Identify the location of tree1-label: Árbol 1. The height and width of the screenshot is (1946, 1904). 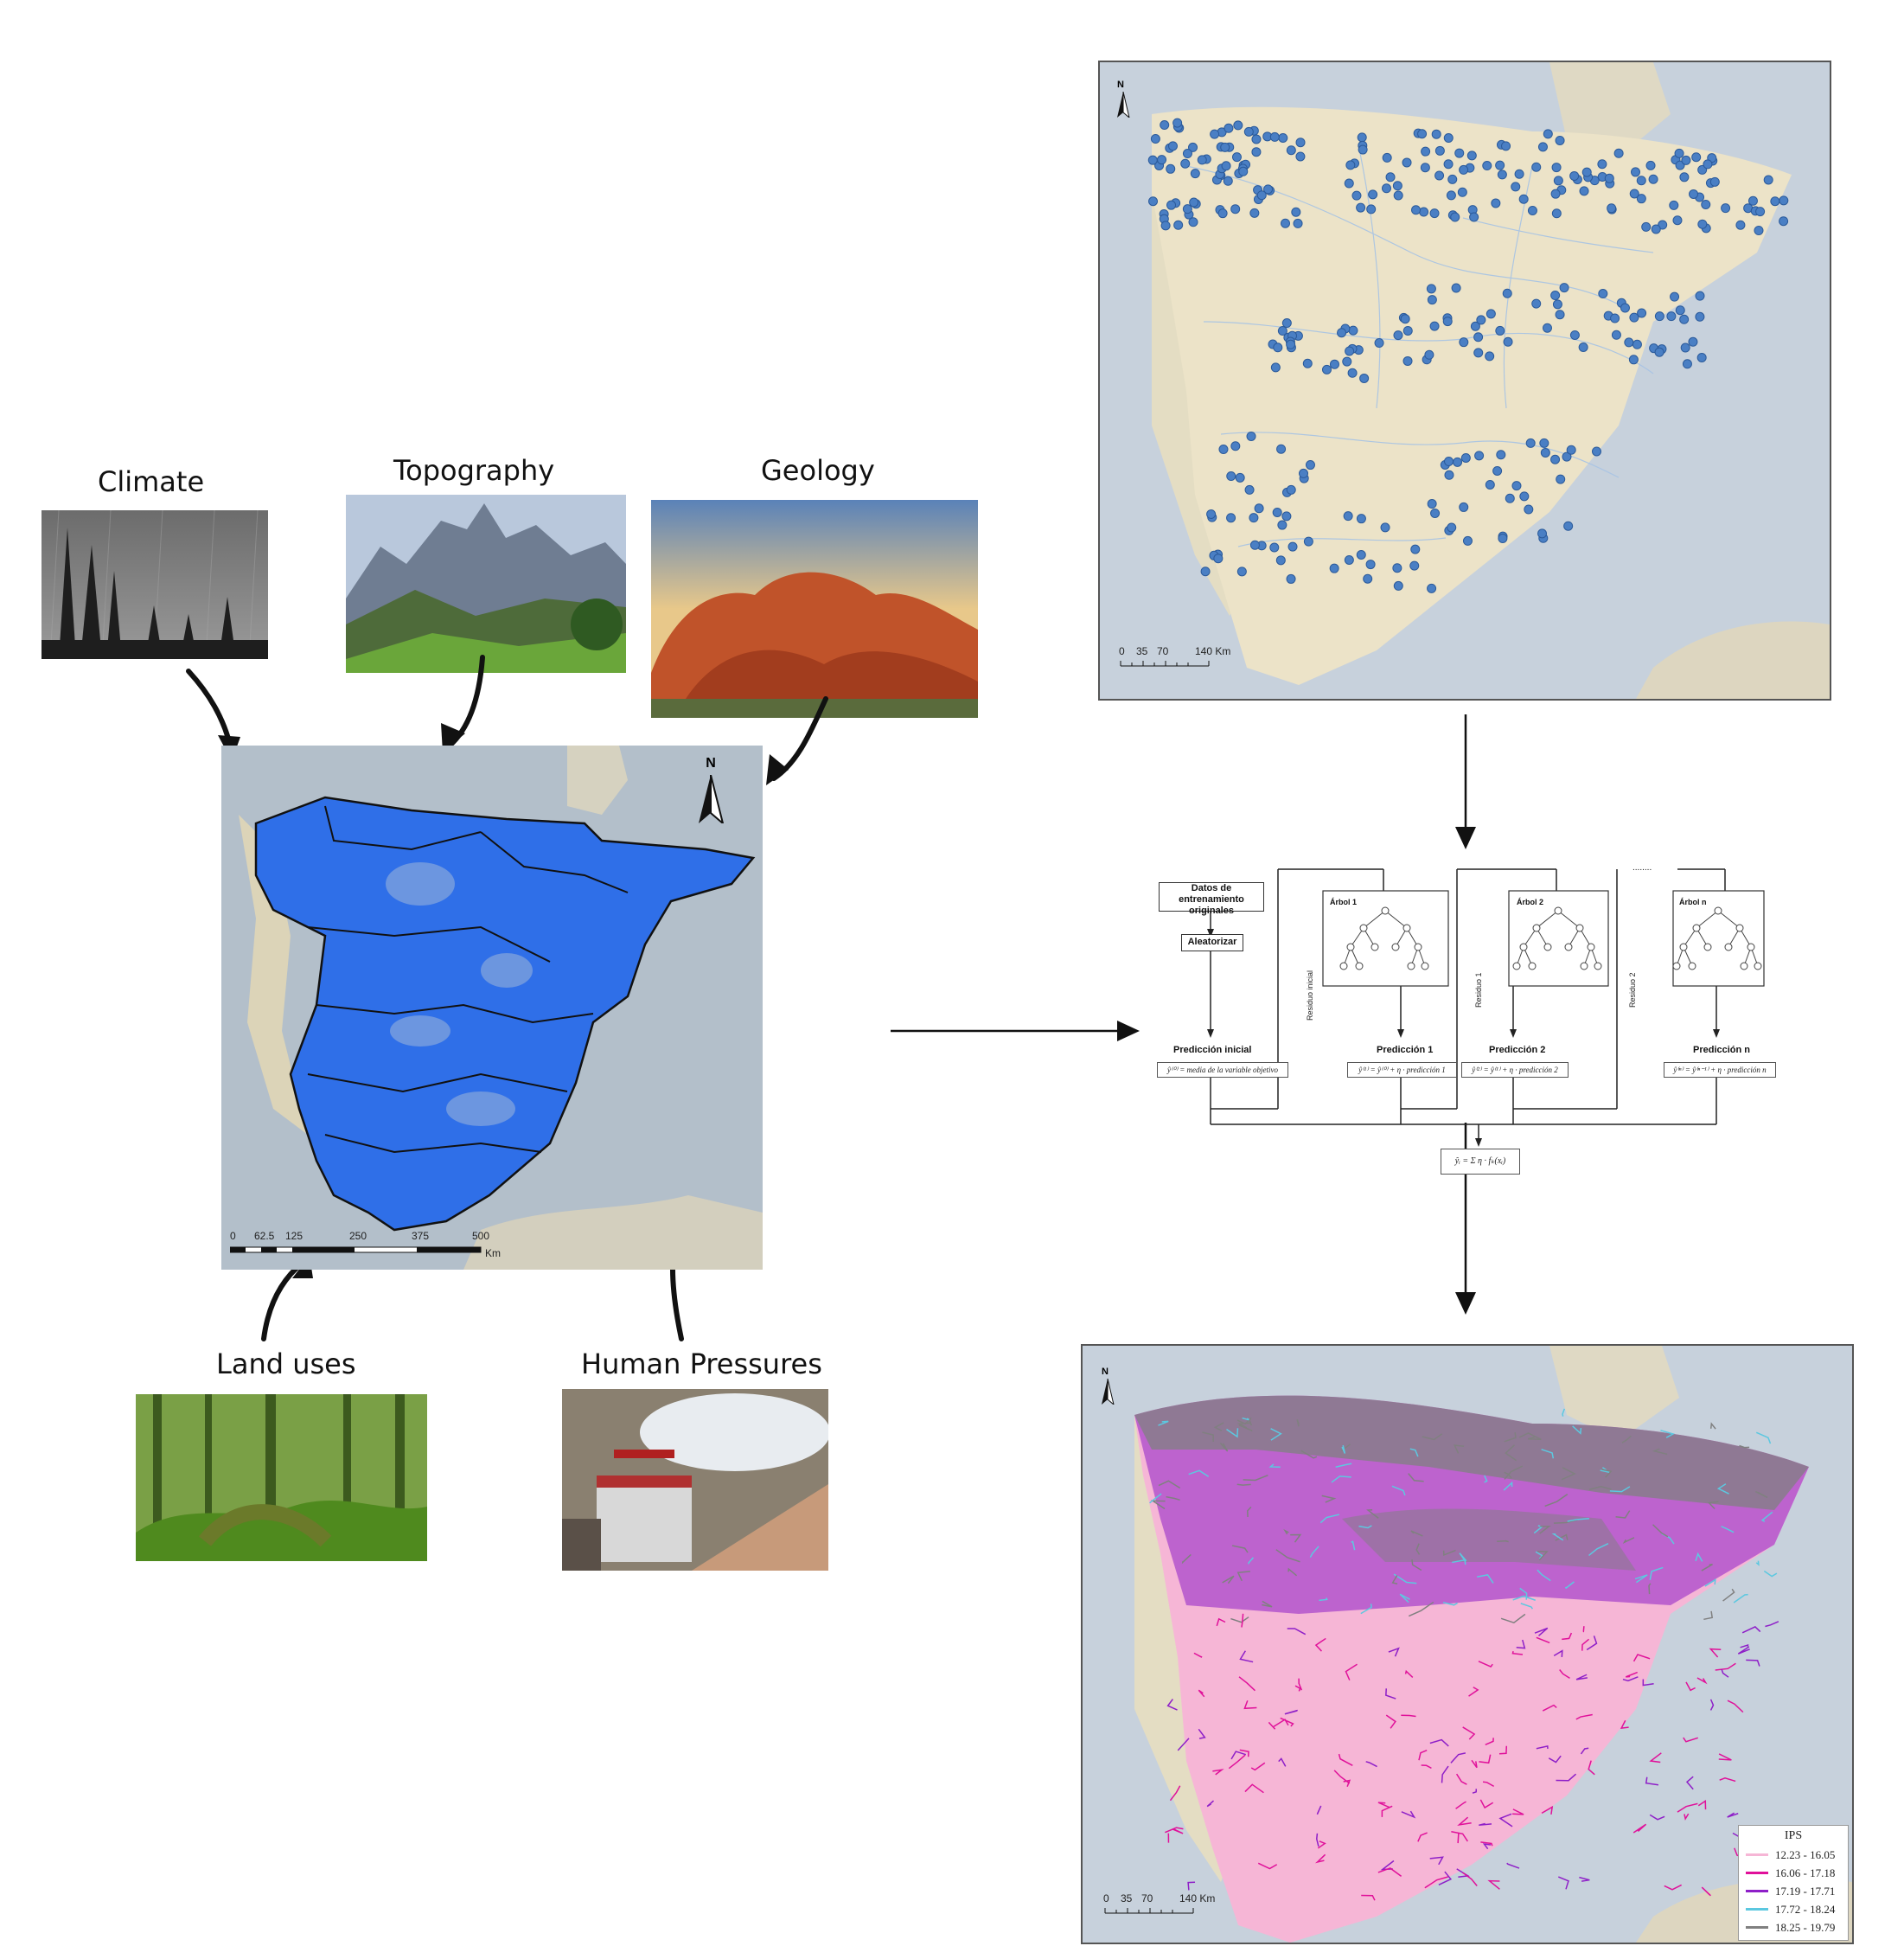
(1344, 902).